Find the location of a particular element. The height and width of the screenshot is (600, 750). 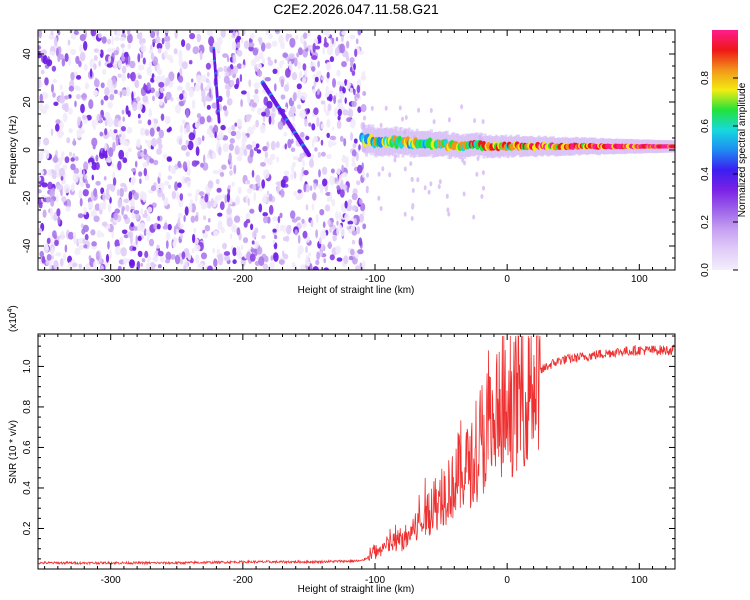

tick-label: -300 is located at coordinates (111, 580).